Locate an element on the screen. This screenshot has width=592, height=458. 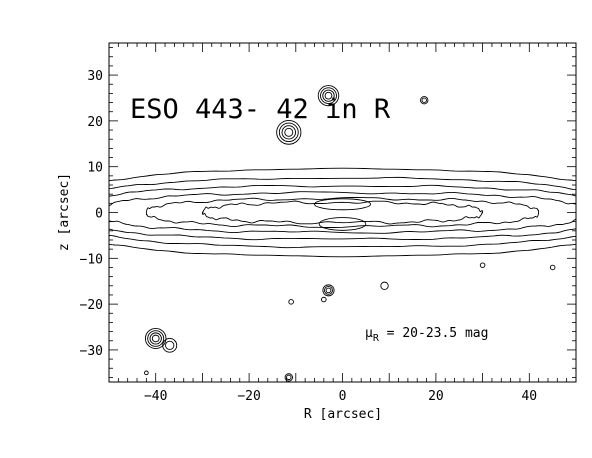
mu-symbol: μ is located at coordinates (369, 333).